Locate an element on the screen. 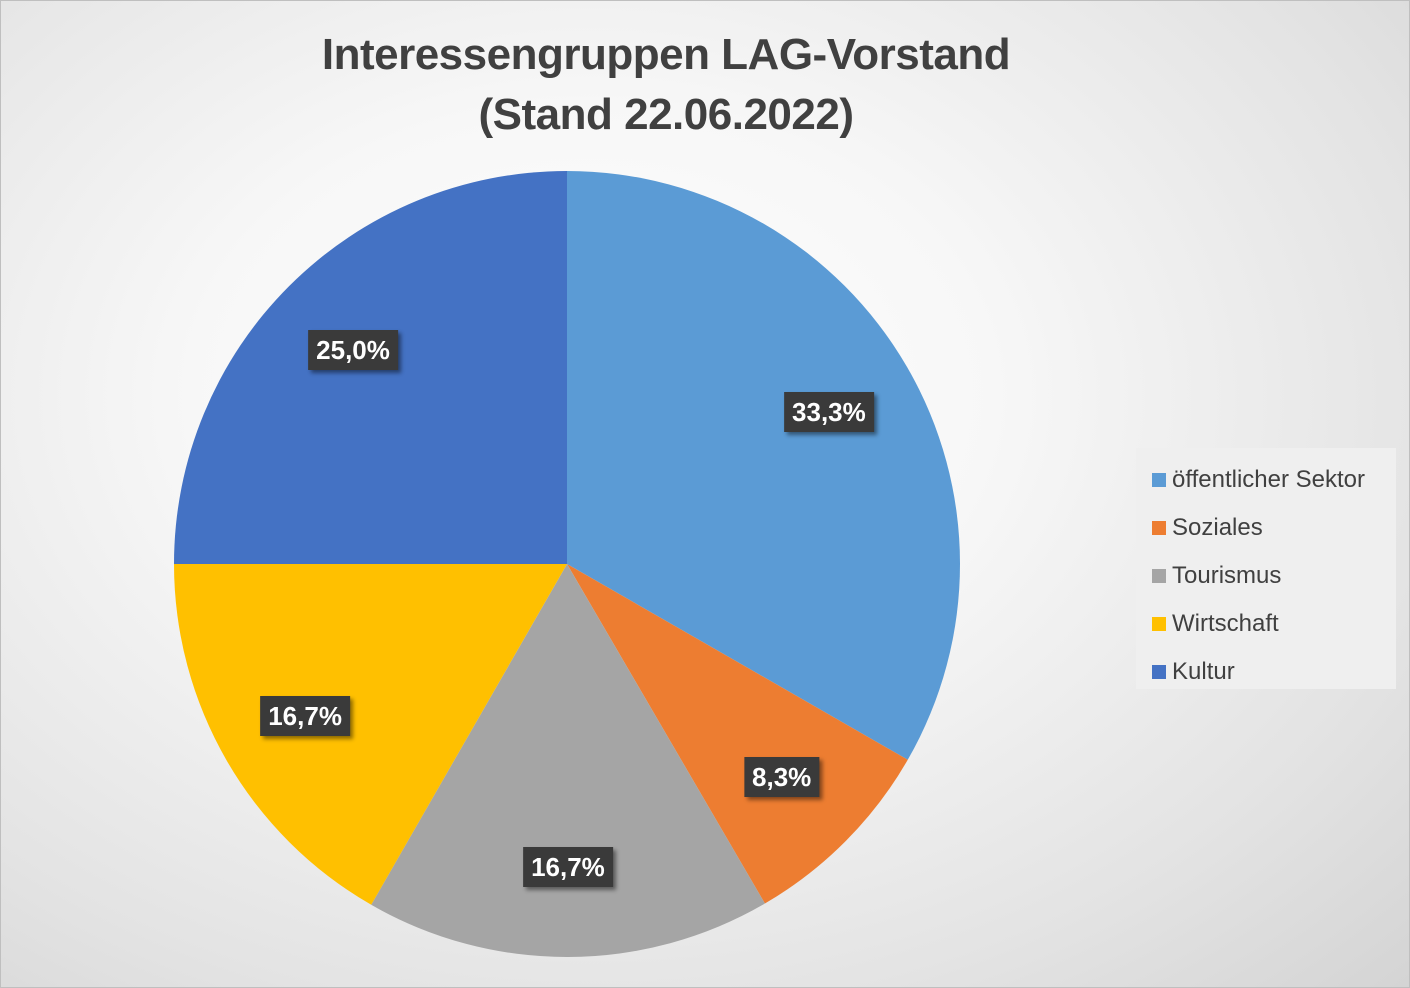  legend-label-3: Wirtschaft is located at coordinates (1225, 623).